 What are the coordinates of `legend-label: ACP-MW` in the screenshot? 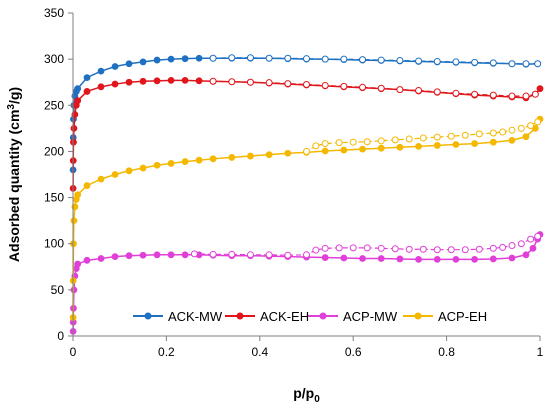 It's located at (370, 316).